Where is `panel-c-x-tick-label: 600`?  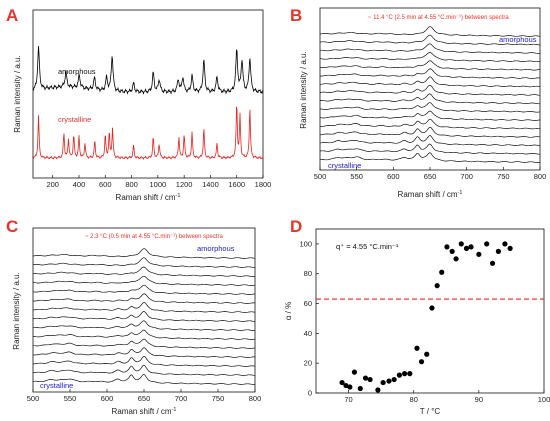 panel-c-x-tick-label: 600 is located at coordinates (107, 398).